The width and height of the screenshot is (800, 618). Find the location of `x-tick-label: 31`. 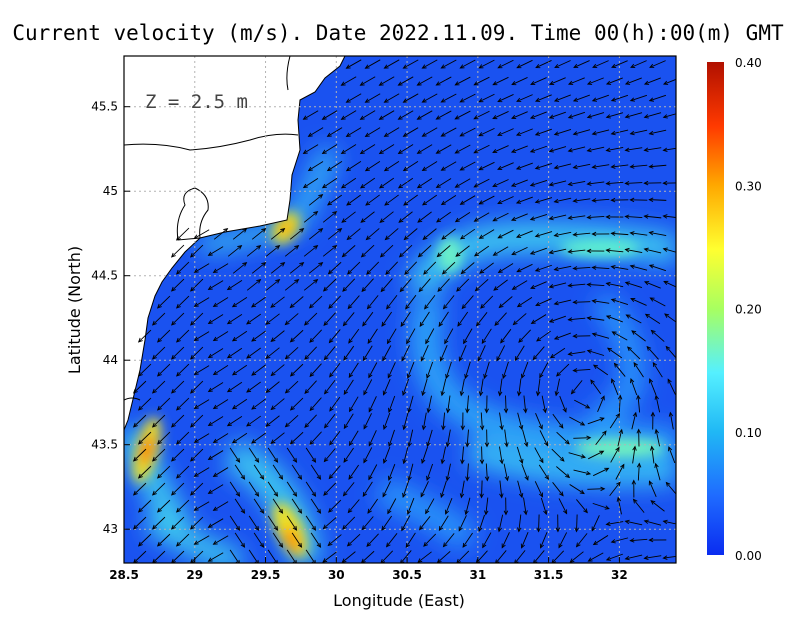

x-tick-label: 31 is located at coordinates (477, 575).